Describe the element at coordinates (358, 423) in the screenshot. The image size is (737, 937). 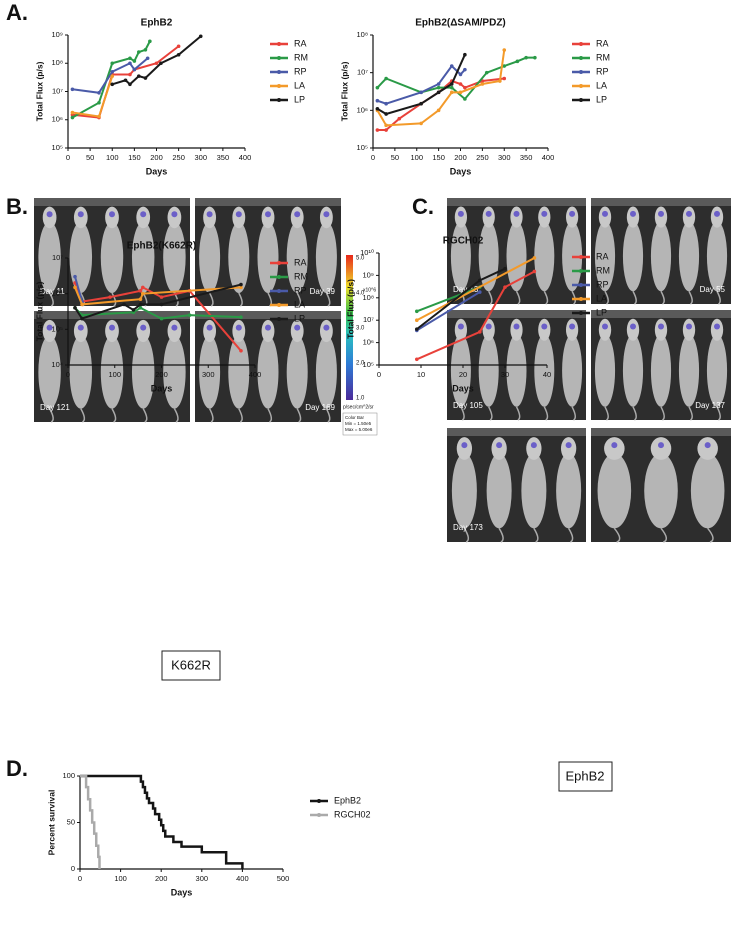
I see `colorbar-info: Min = 1.50e5` at that location.